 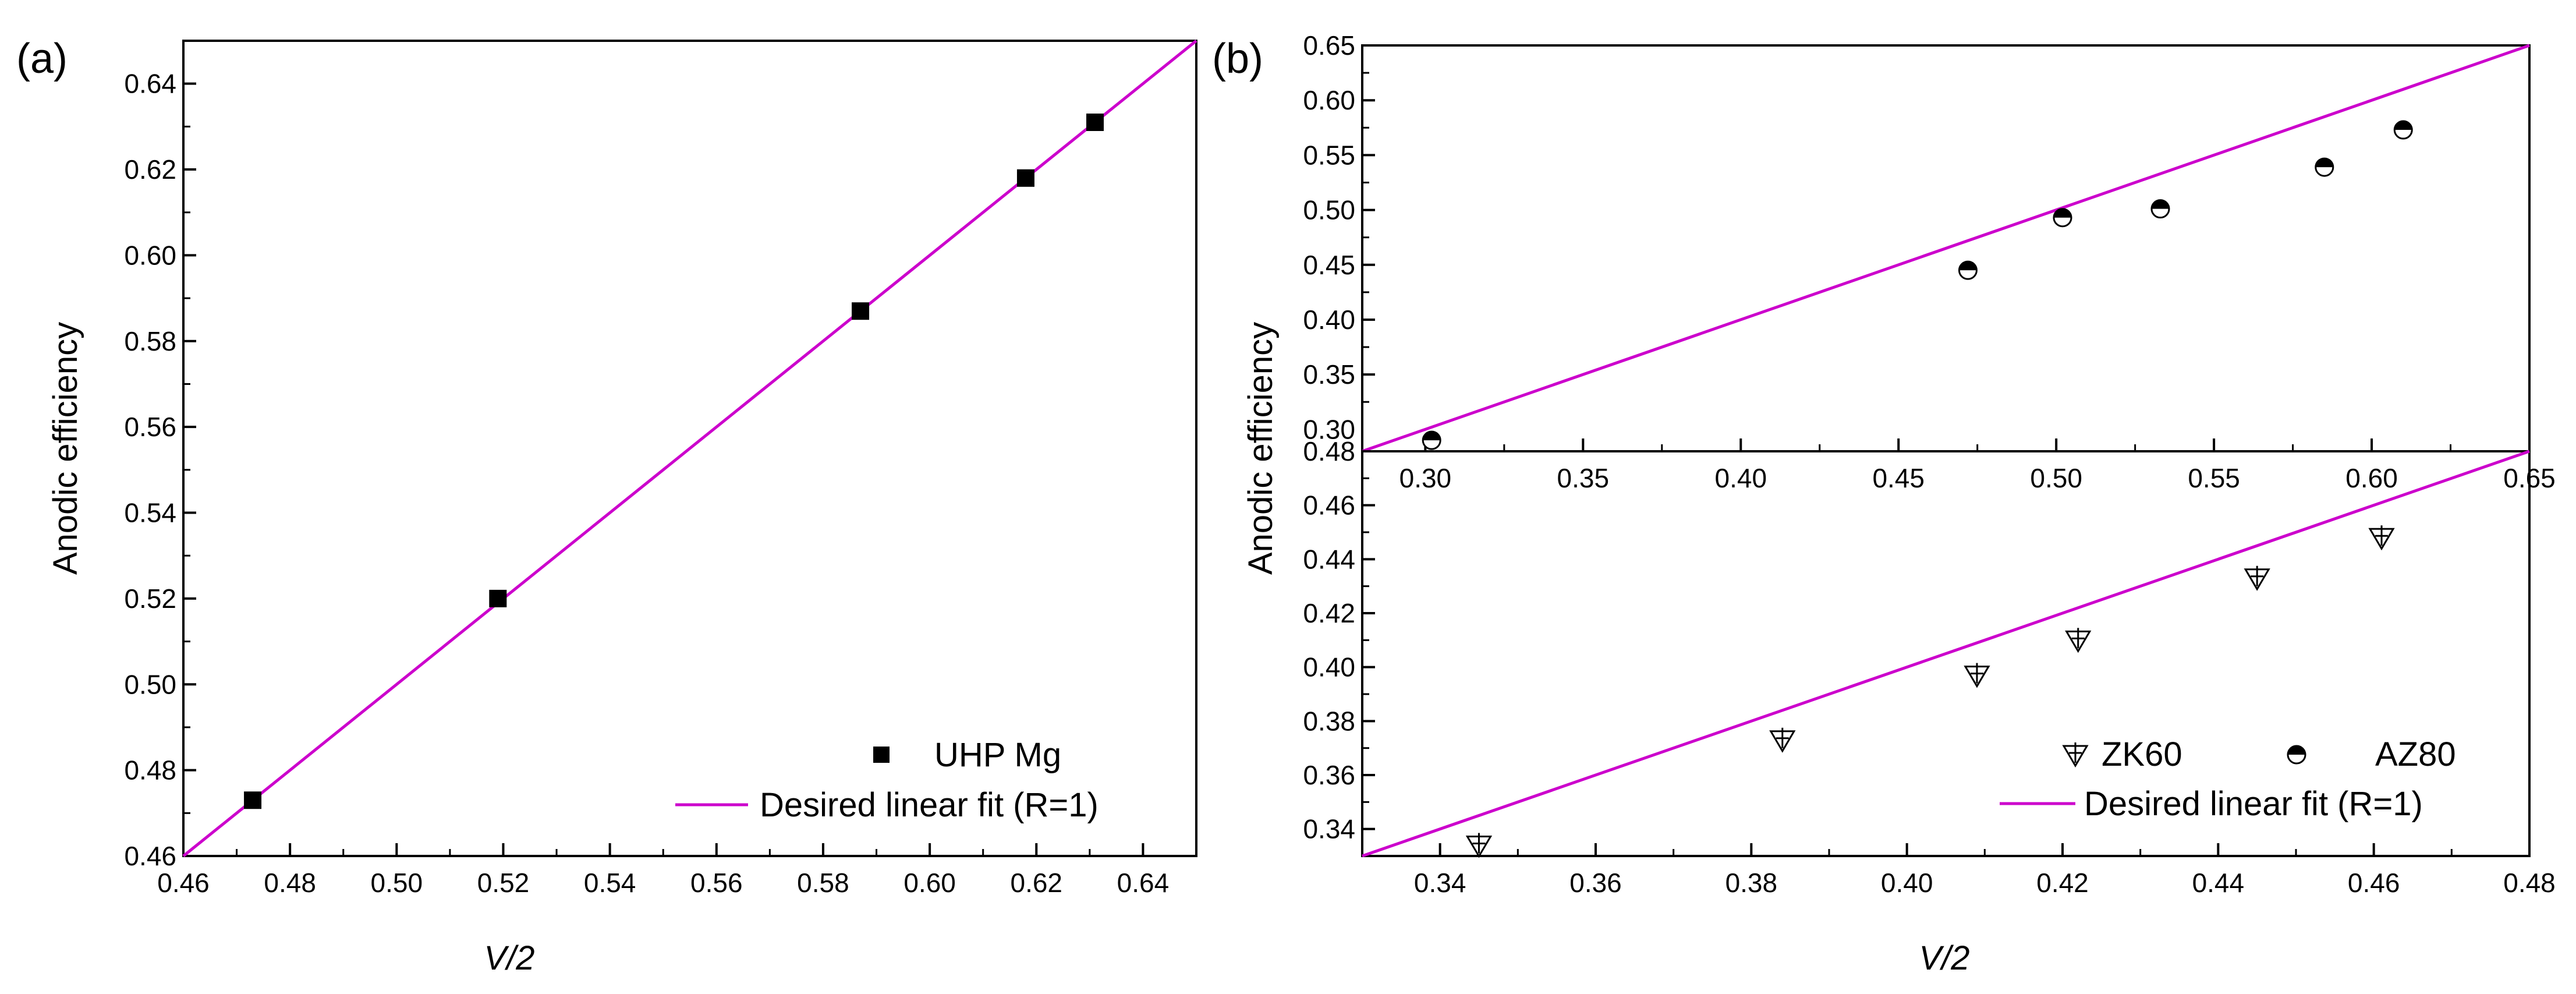 What do you see at coordinates (1329, 46) in the screenshot?
I see `y-tick-label: 0.65` at bounding box center [1329, 46].